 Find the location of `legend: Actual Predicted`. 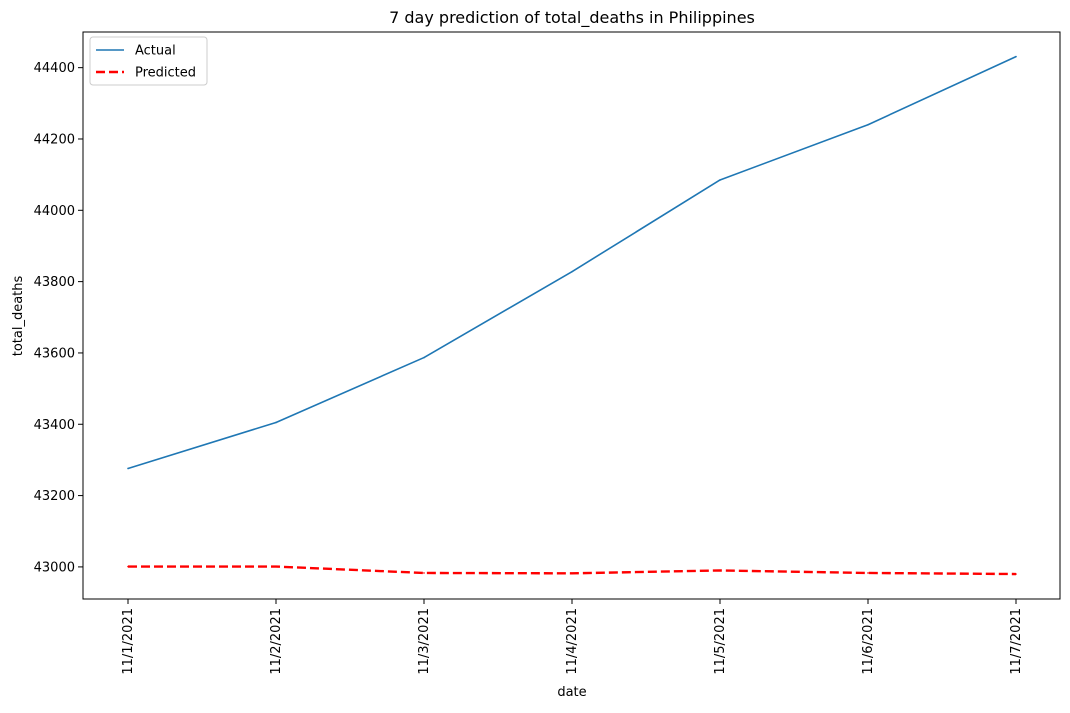

legend: Actual Predicted is located at coordinates (148, 61).